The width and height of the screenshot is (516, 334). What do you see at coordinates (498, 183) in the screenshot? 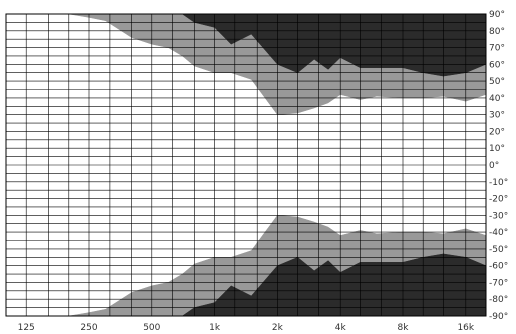
I see `y-tick-label: -10°` at bounding box center [498, 183].